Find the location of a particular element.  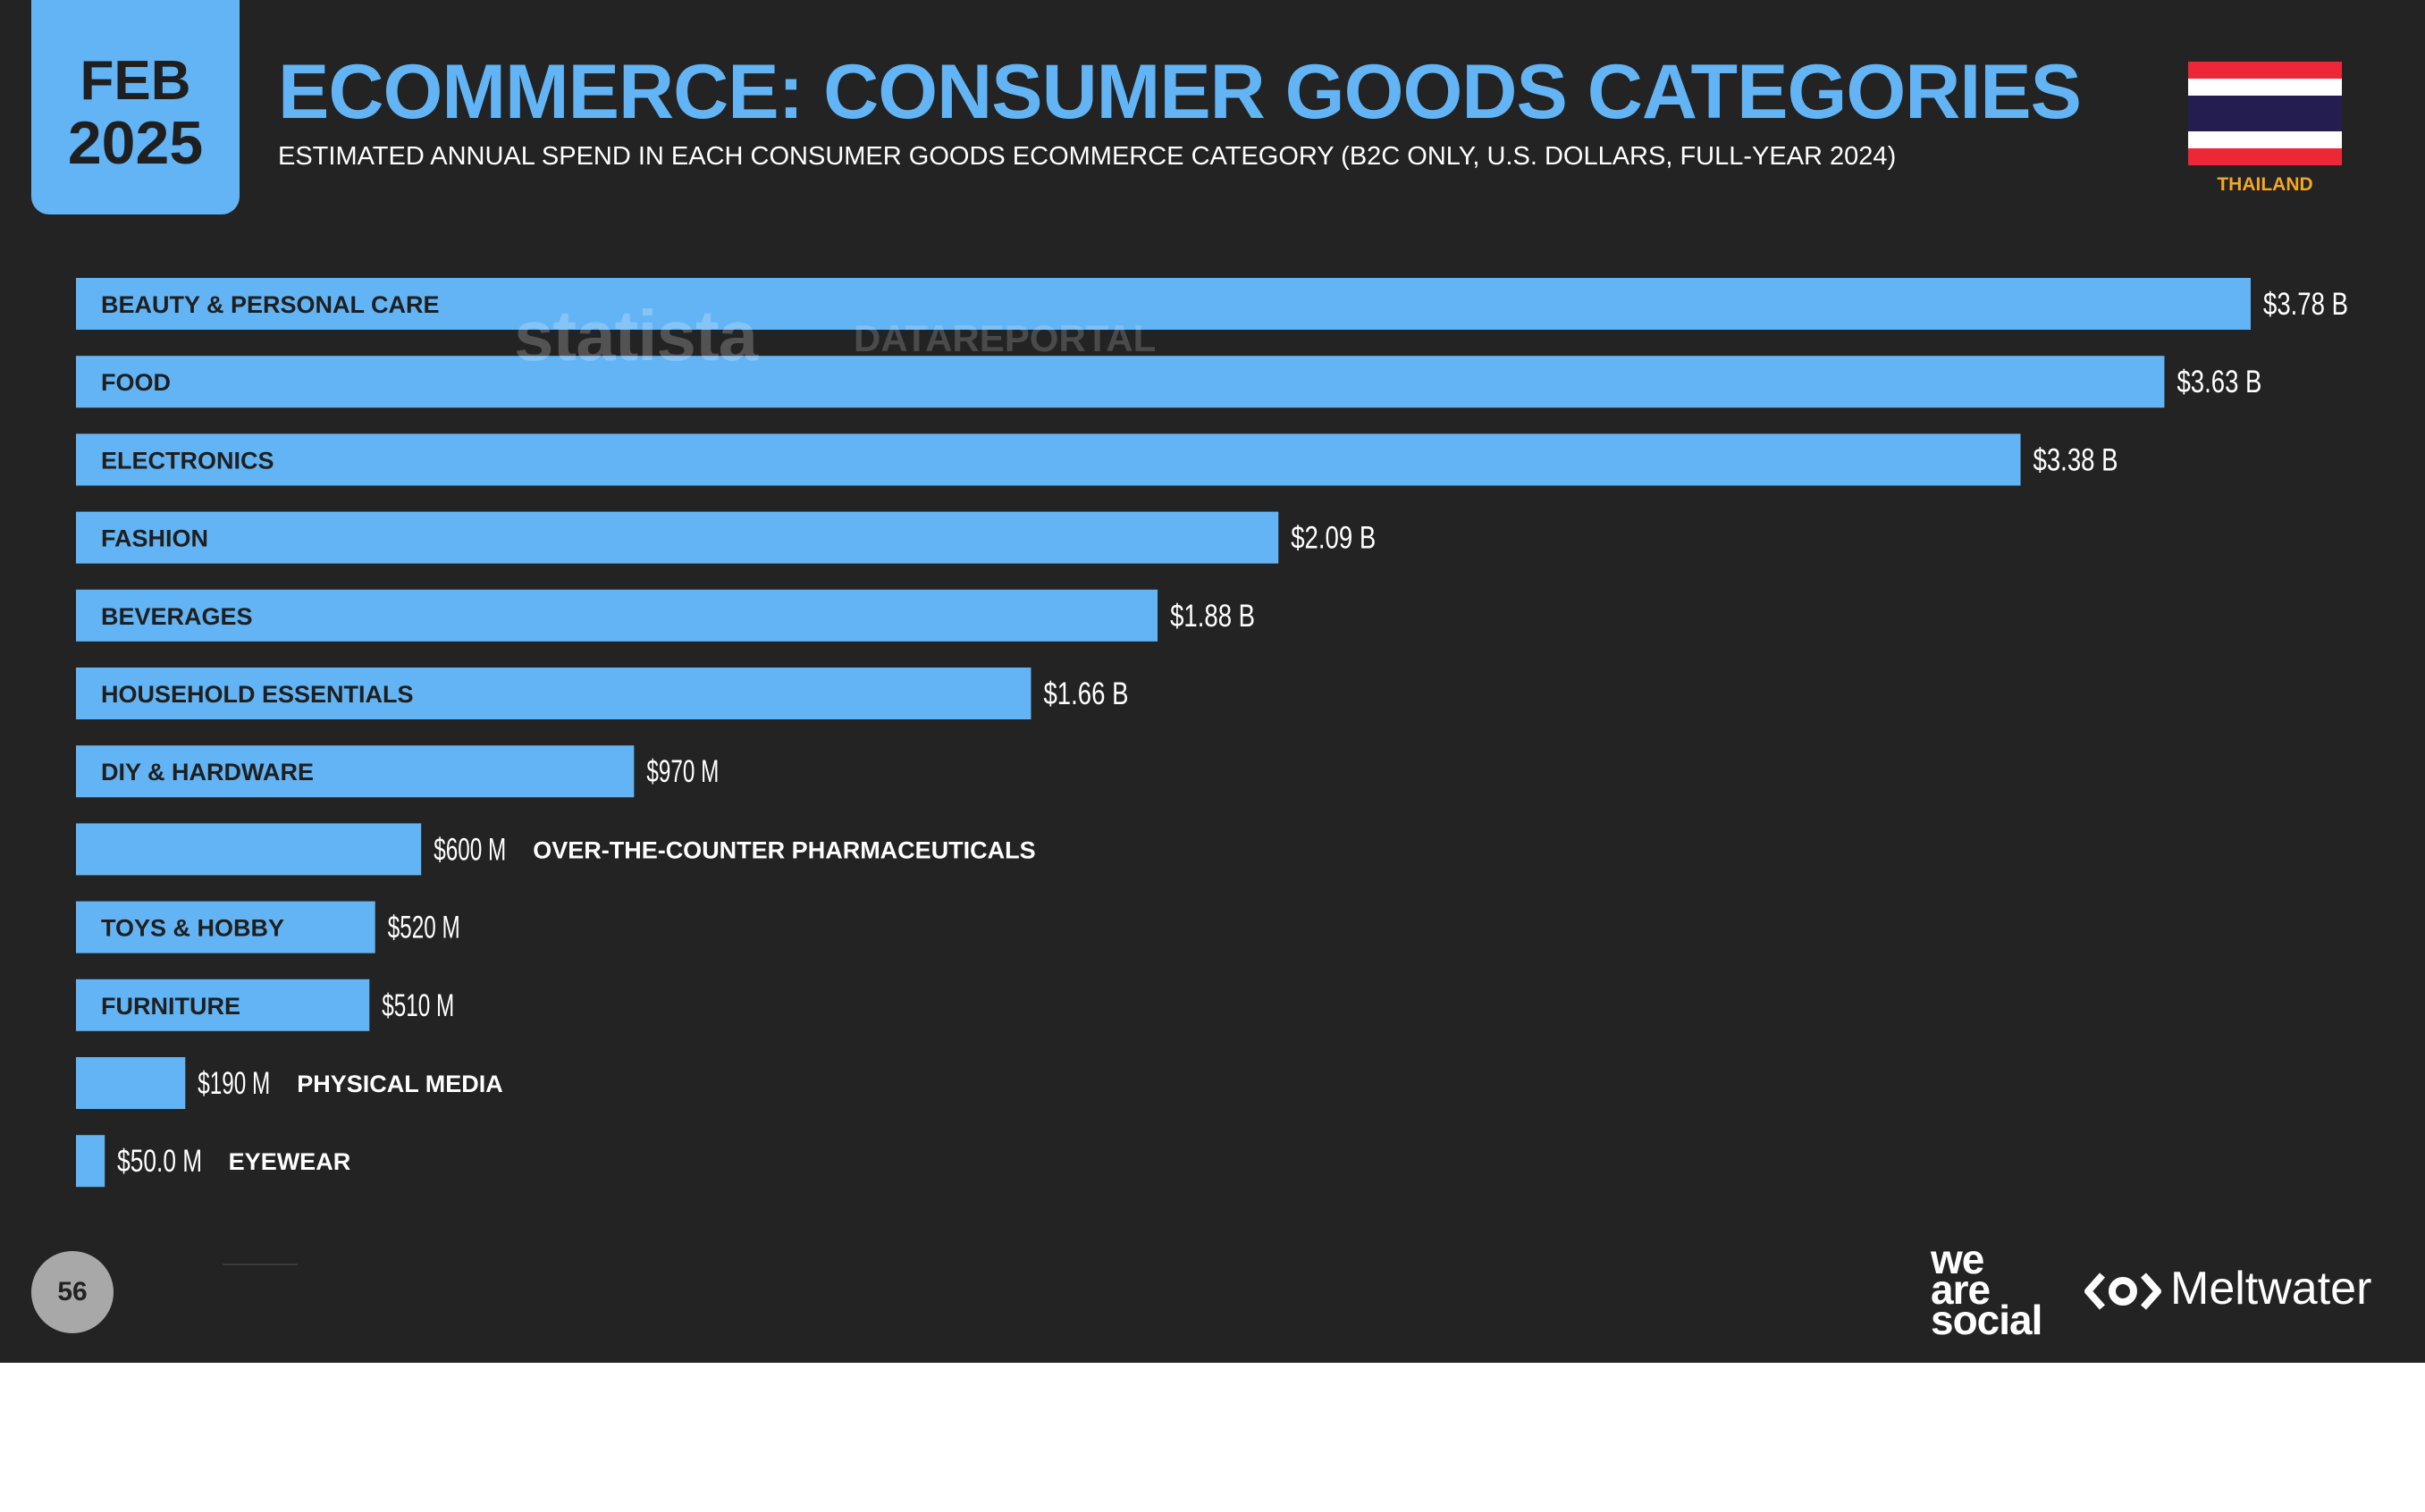

bar-row-diy-hardware: $970 M DIY & HARDWARE is located at coordinates (397, 771).